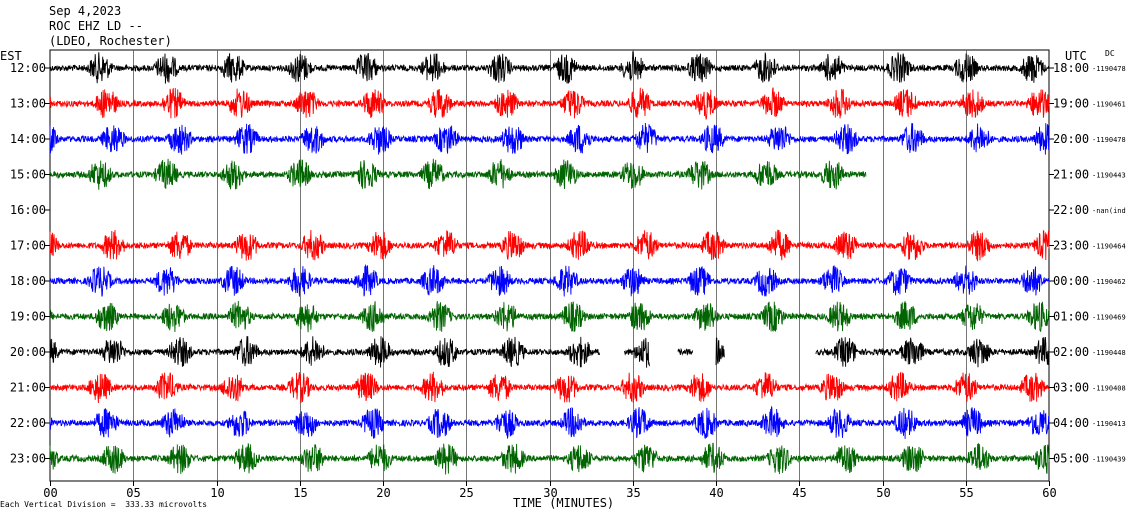  What do you see at coordinates (799, 493) in the screenshot?
I see `x-tick-label: 45` at bounding box center [799, 493].